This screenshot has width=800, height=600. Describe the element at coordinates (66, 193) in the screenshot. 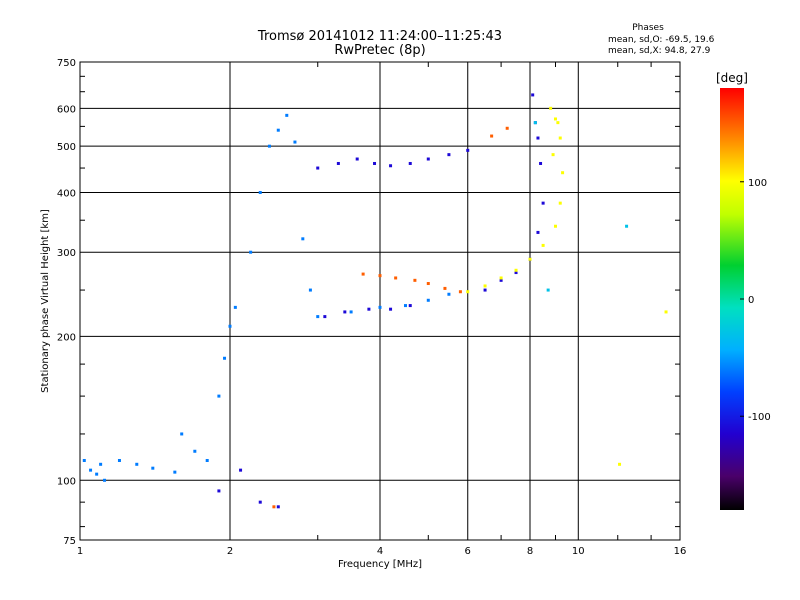

I see `y-tick-label: 400` at that location.